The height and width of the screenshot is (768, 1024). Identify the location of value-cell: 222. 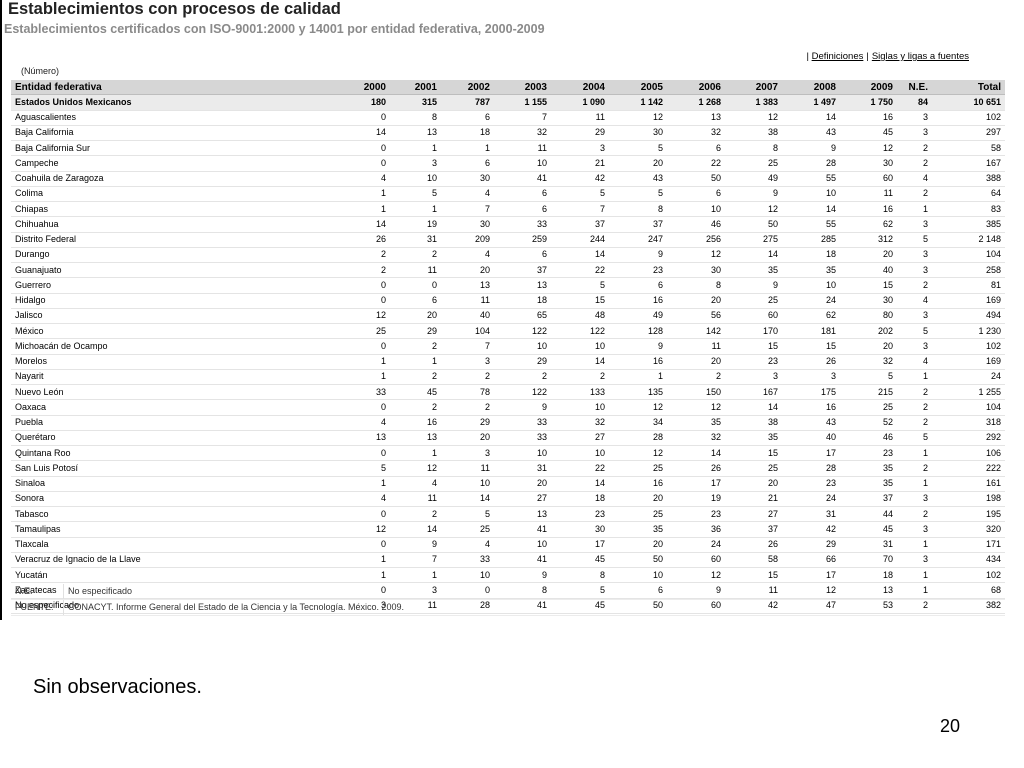
(968, 468).